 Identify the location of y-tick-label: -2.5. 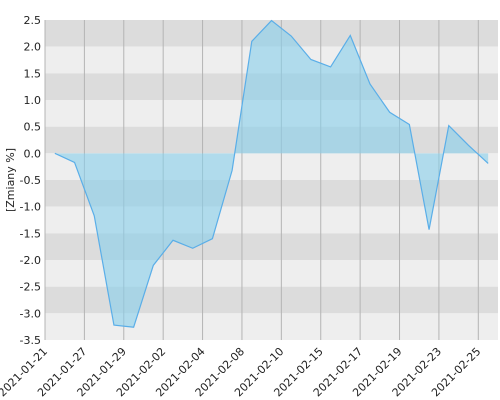
(30, 287).